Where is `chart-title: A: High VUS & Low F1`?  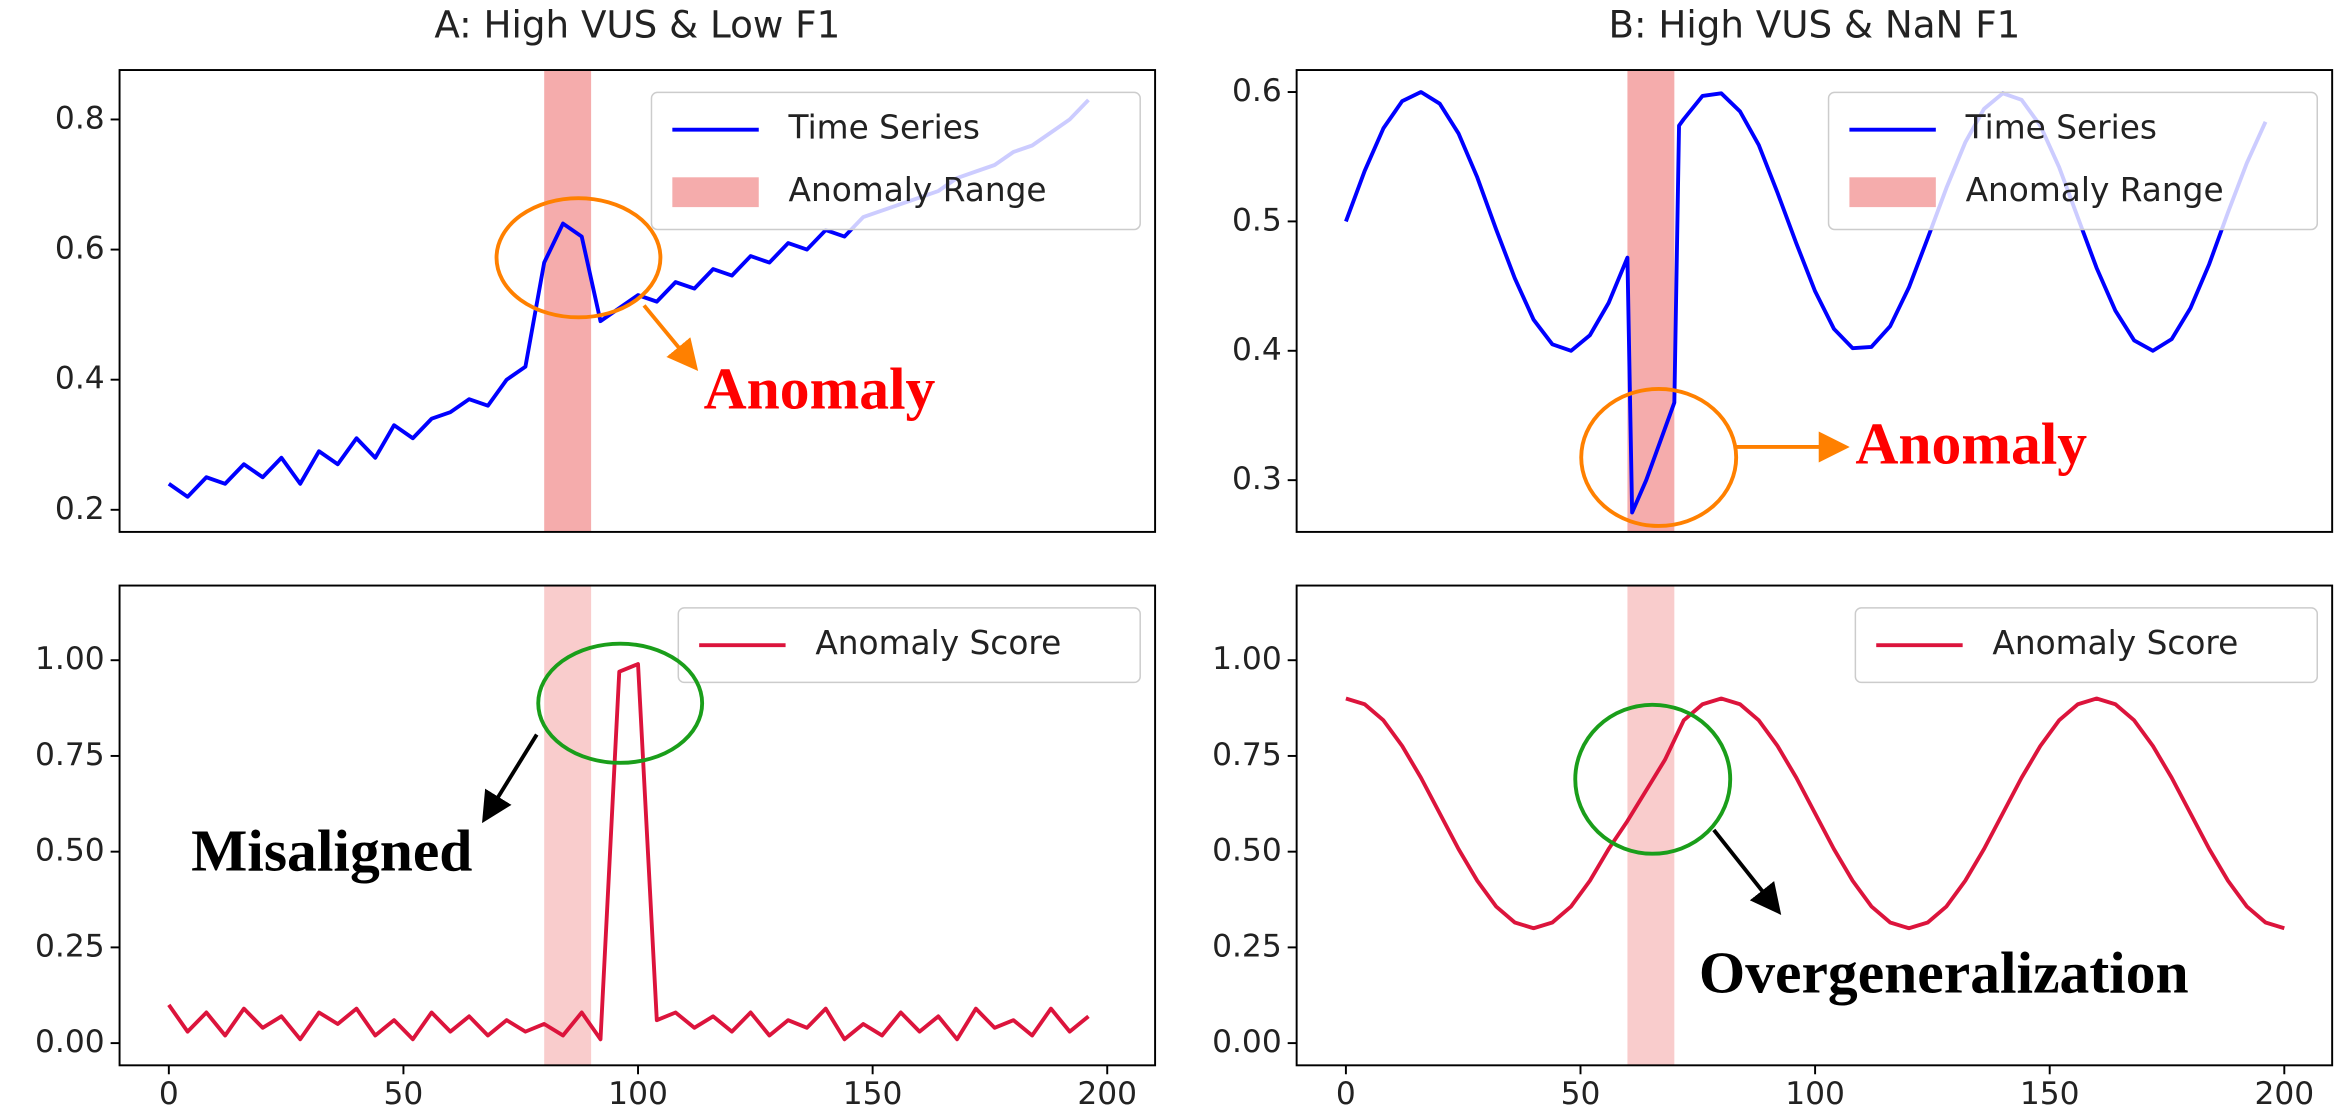
chart-title: A: High VUS & Low F1 is located at coordinates (637, 24).